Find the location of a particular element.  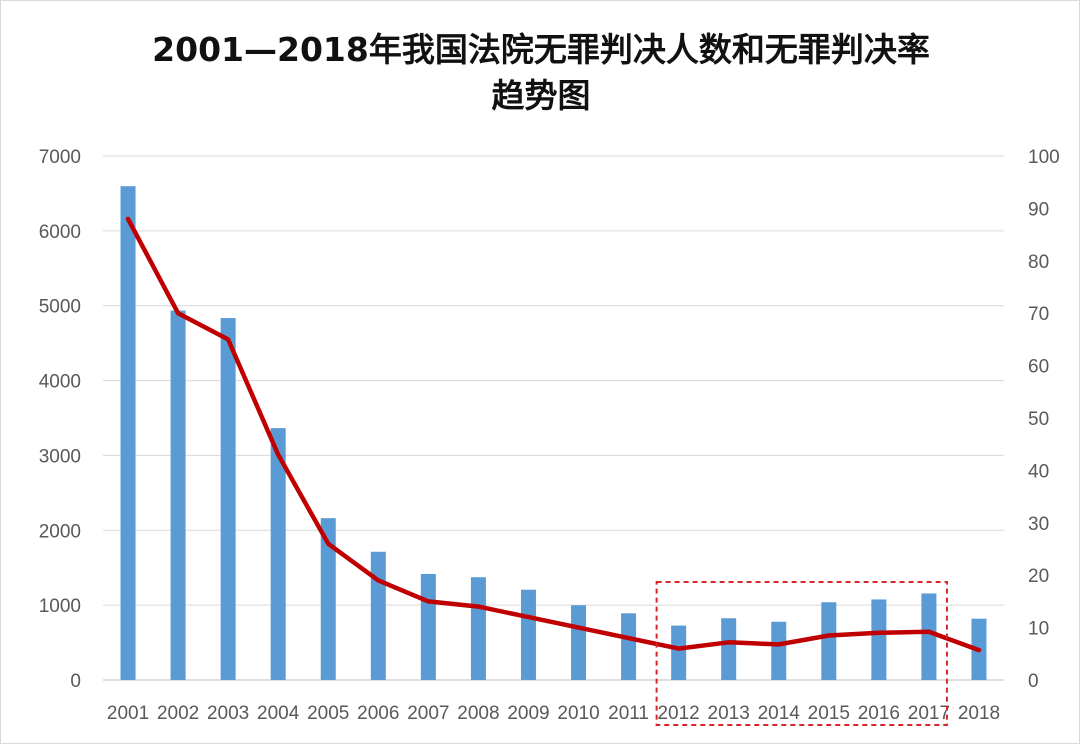

x-tick-label: 2018 is located at coordinates (979, 713).